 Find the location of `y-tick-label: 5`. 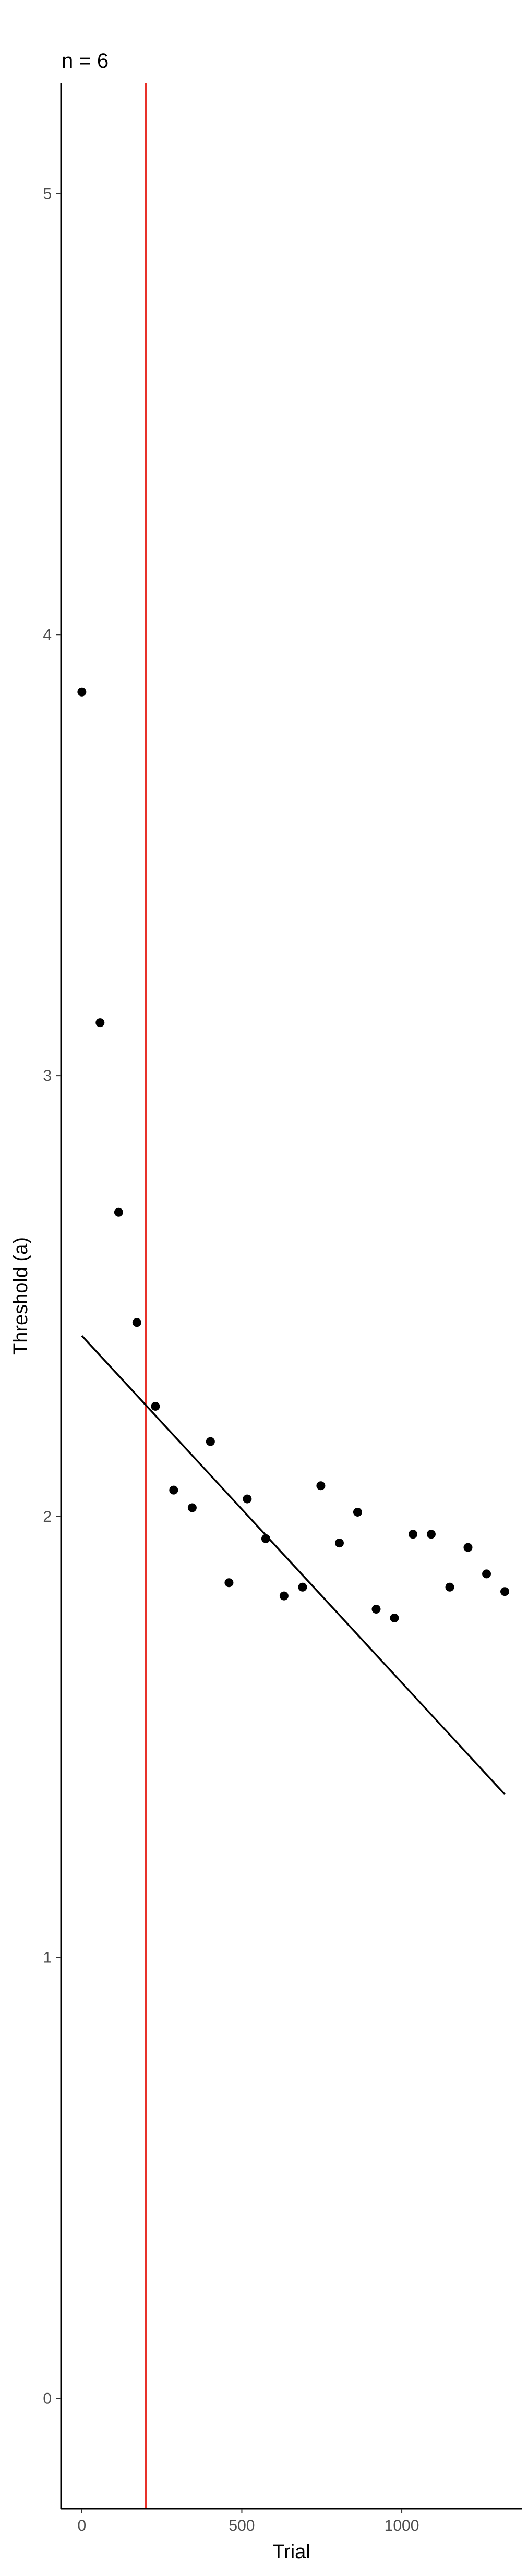

y-tick-label: 5 is located at coordinates (47, 193).